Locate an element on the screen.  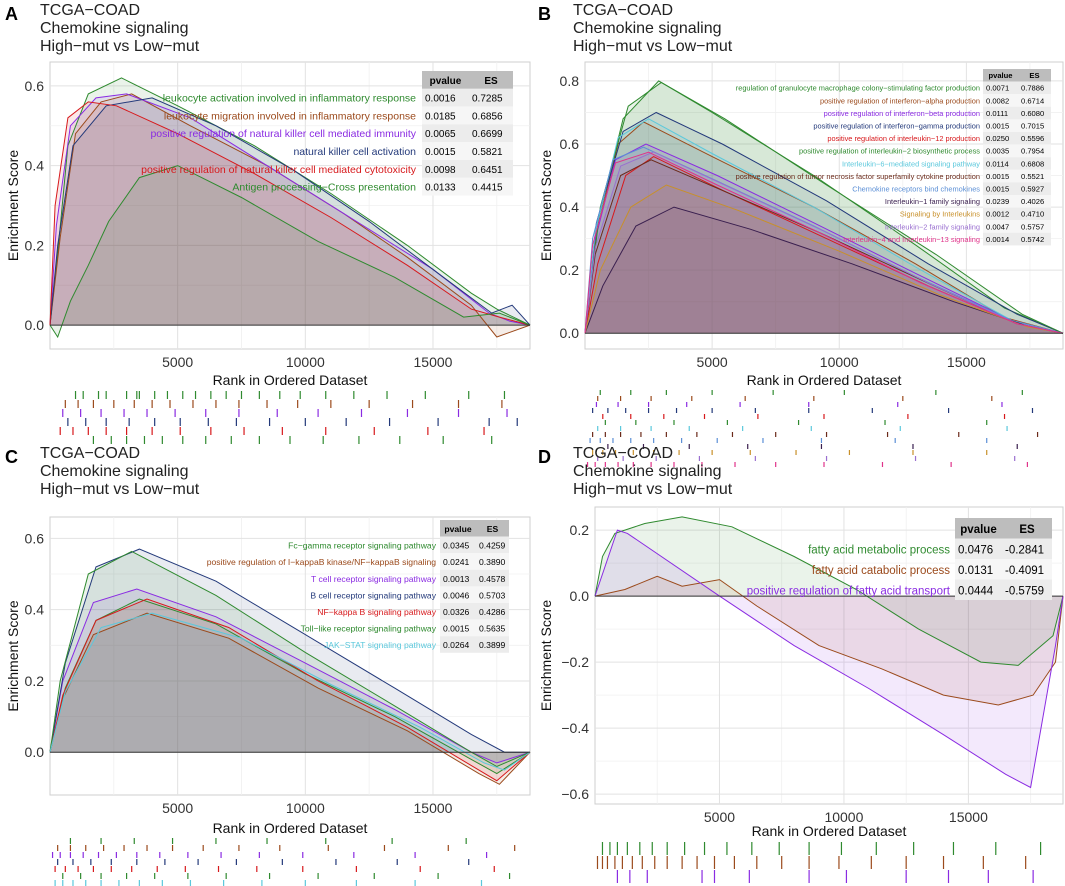
y-axis-label: Enrichment Score is located at coordinates (13, 205).